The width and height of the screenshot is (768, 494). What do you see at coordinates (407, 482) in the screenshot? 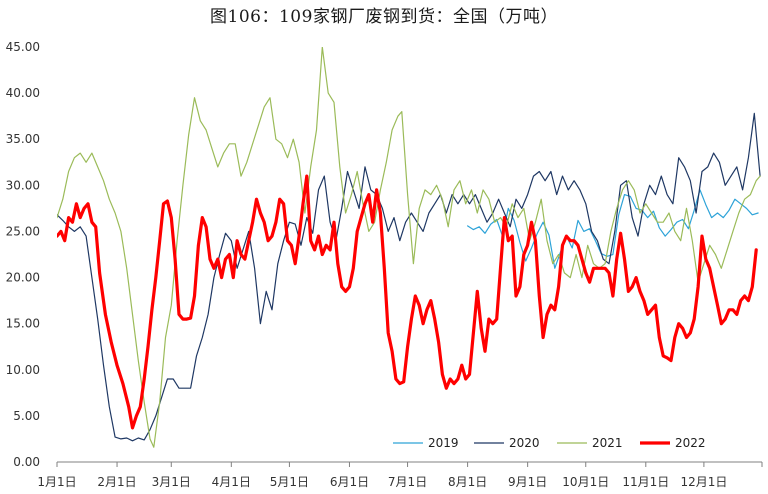
I see `x-tick-label: 7月1日` at bounding box center [407, 482].